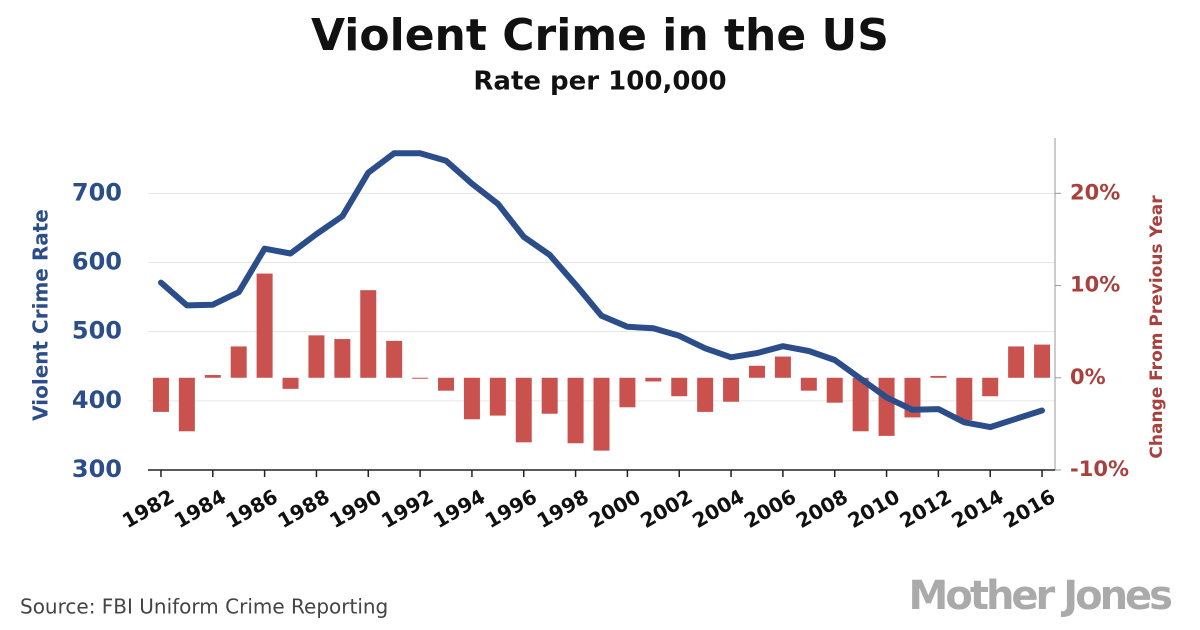 The height and width of the screenshot is (630, 1200). Describe the element at coordinates (666, 508) in the screenshot. I see `x-tick-label: 2002` at that location.